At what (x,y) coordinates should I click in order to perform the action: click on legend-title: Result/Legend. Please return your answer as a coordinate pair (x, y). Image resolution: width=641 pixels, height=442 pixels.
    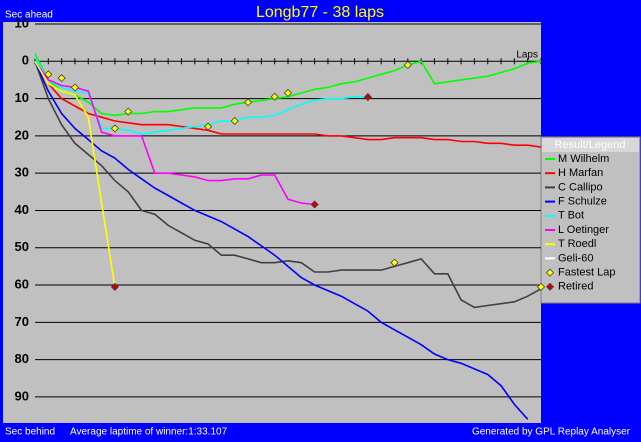
    Looking at the image, I should click on (590, 145).